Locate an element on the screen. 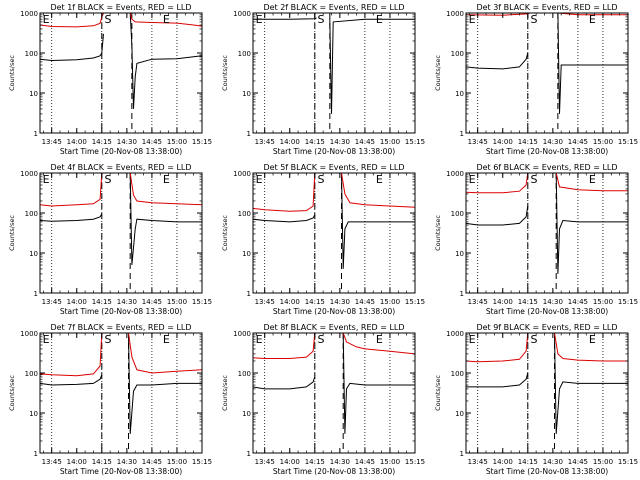 This screenshot has height=480, width=640. panel-title: Det 7f BLACK = Events, RED = LLD is located at coordinates (120, 327).